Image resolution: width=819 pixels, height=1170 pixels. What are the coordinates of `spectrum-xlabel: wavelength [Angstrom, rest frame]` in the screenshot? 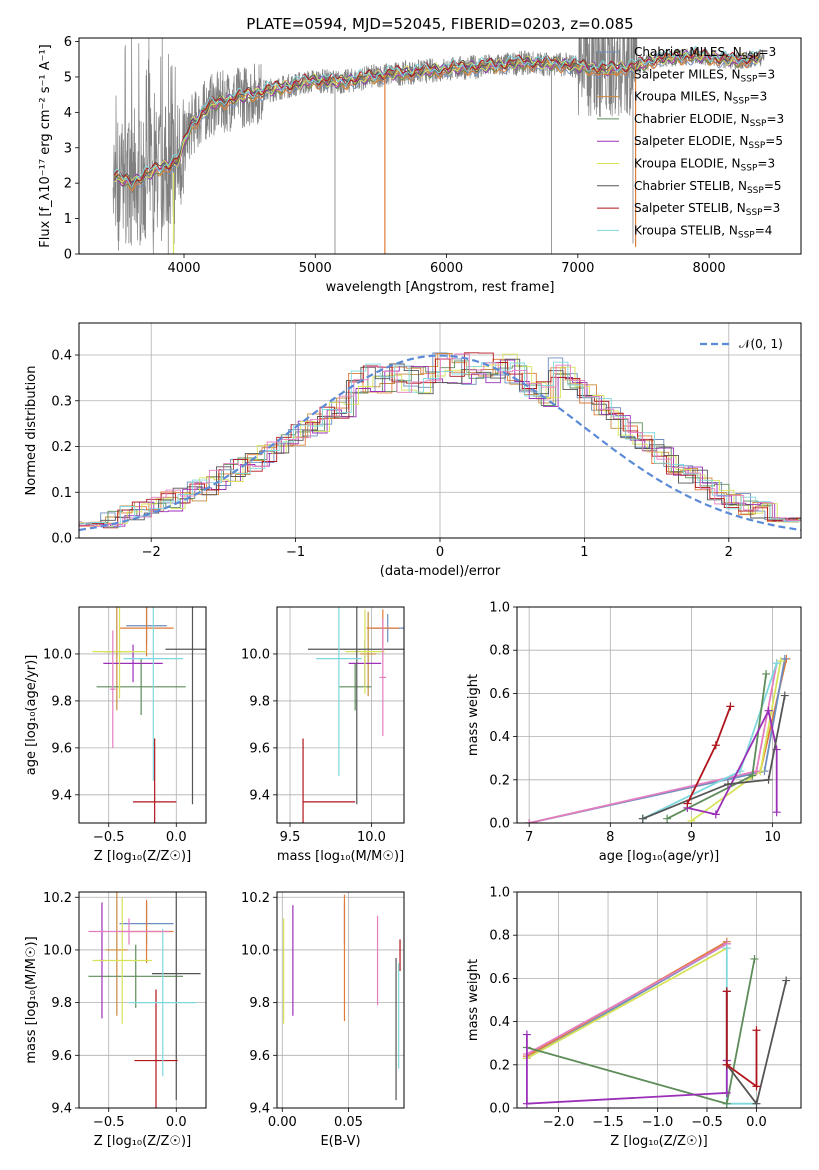 It's located at (440, 287).